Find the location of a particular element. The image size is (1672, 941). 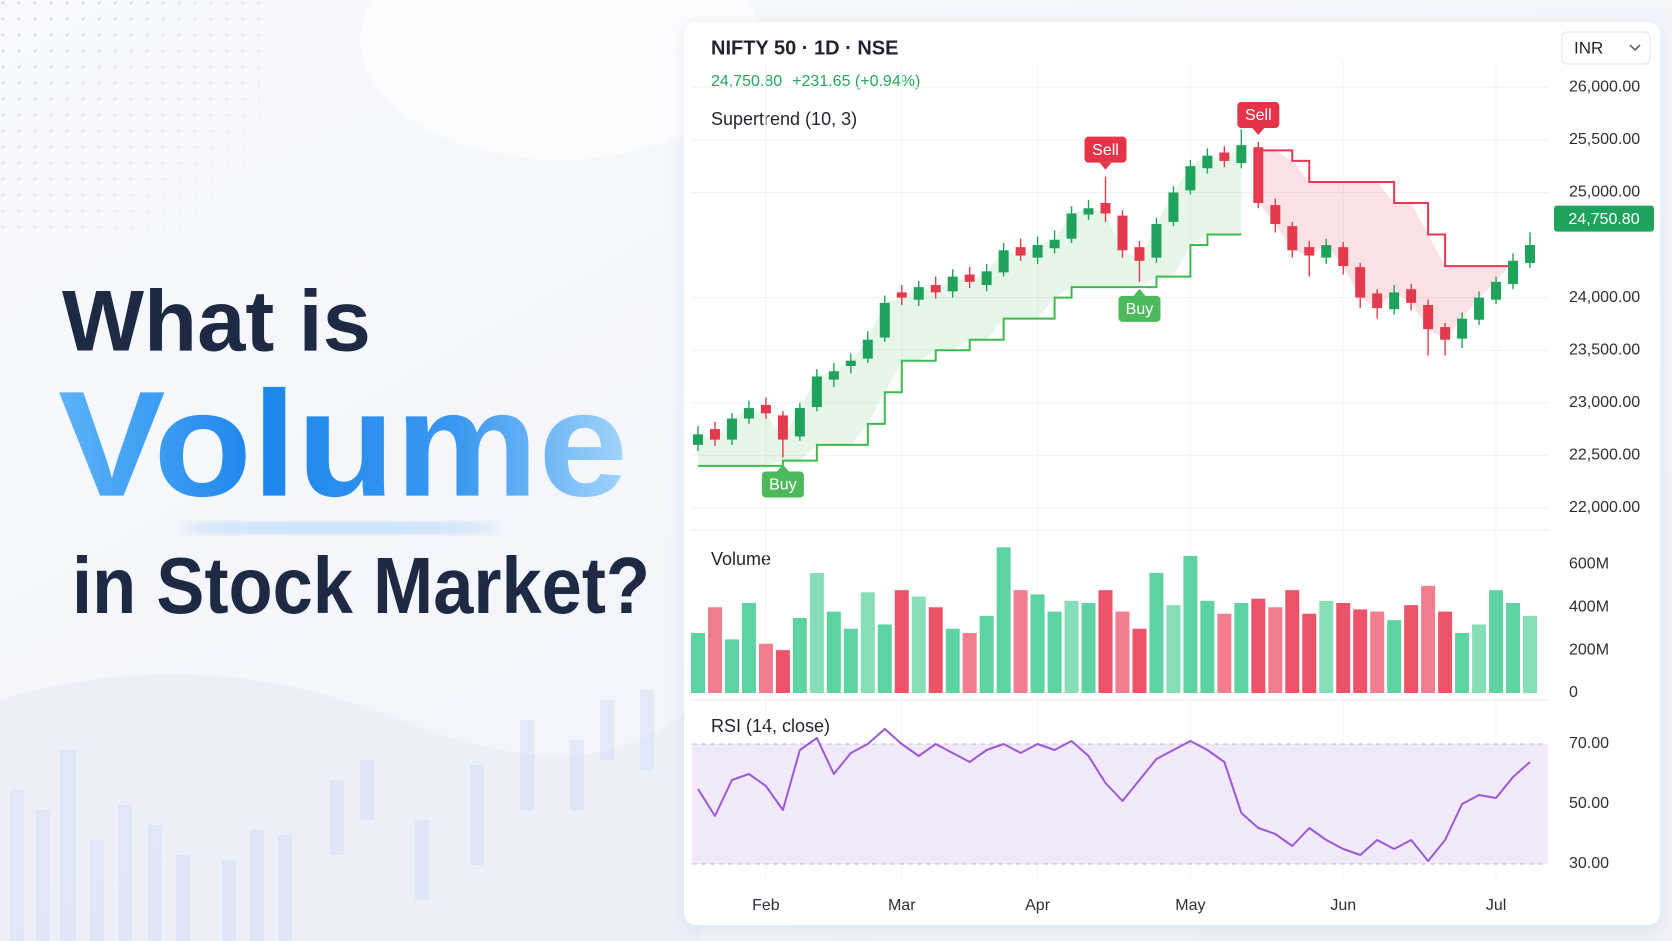

currency-select: INR is located at coordinates (1606, 48).